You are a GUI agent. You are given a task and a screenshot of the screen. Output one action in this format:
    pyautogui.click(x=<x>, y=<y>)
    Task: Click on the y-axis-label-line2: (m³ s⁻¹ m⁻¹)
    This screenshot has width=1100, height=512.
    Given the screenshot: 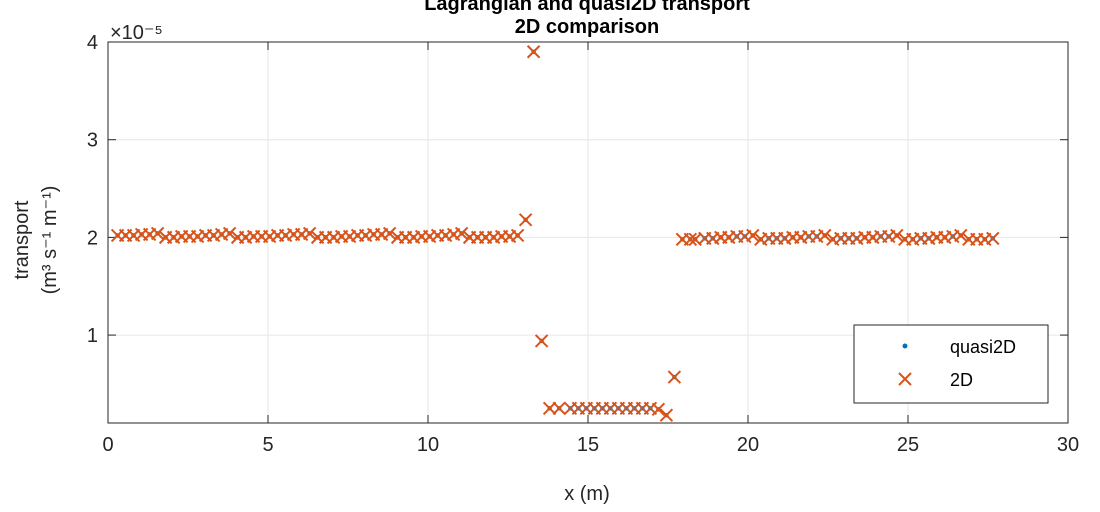 What is the action you would take?
    pyautogui.click(x=50, y=240)
    